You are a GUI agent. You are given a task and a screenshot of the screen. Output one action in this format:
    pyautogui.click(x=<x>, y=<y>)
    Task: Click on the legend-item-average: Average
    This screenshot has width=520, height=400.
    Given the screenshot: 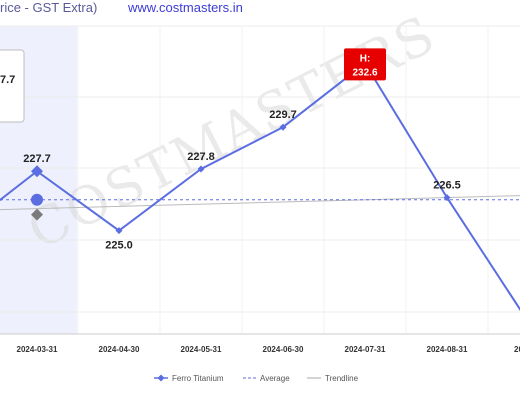 What is the action you would take?
    pyautogui.click(x=266, y=378)
    